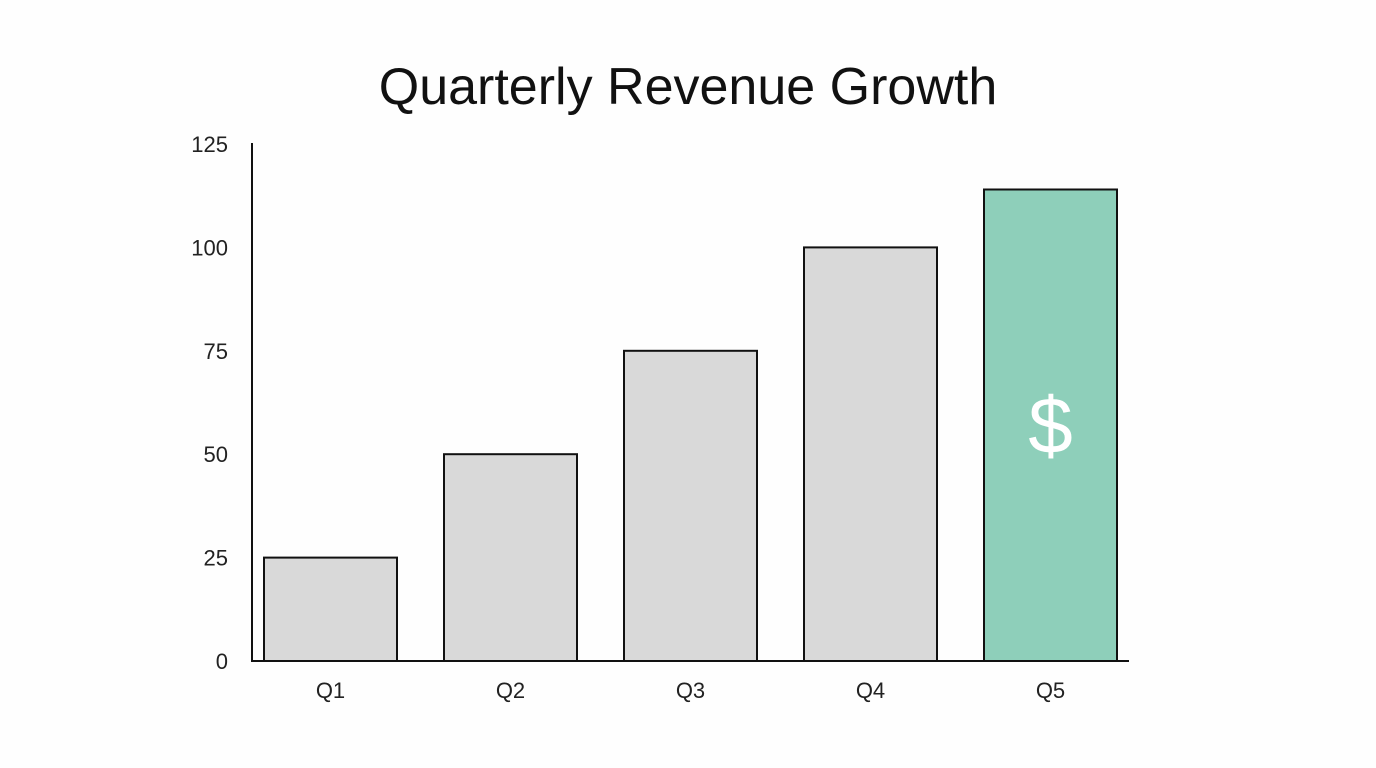  I want to click on bar-q4, so click(870, 454).